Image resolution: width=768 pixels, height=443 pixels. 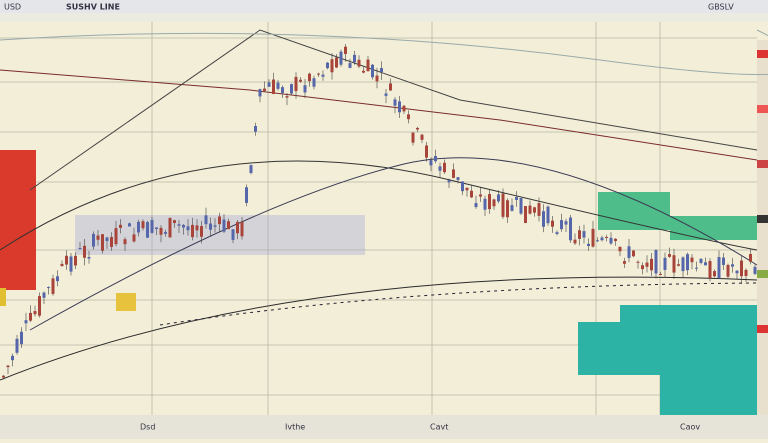 What do you see at coordinates (93, 7) in the screenshot?
I see `chart-title: SUSHV LINE` at bounding box center [93, 7].